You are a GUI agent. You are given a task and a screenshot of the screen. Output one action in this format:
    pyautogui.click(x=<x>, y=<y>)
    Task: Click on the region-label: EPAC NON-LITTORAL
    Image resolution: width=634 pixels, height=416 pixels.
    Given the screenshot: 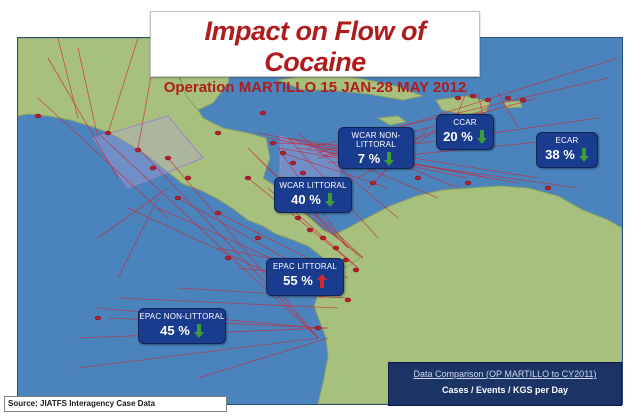 What is the action you would take?
    pyautogui.click(x=182, y=316)
    